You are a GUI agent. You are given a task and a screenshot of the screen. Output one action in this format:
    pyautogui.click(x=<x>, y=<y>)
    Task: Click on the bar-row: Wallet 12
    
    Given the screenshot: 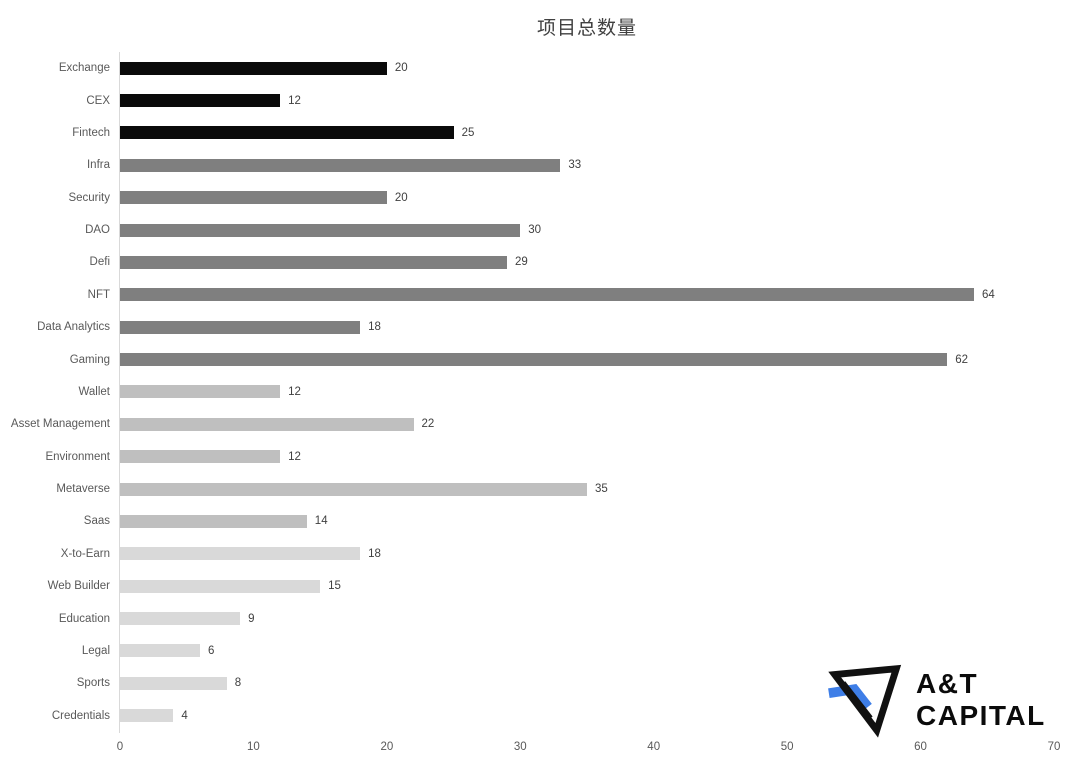 What is the action you would take?
    pyautogui.click(x=540, y=392)
    